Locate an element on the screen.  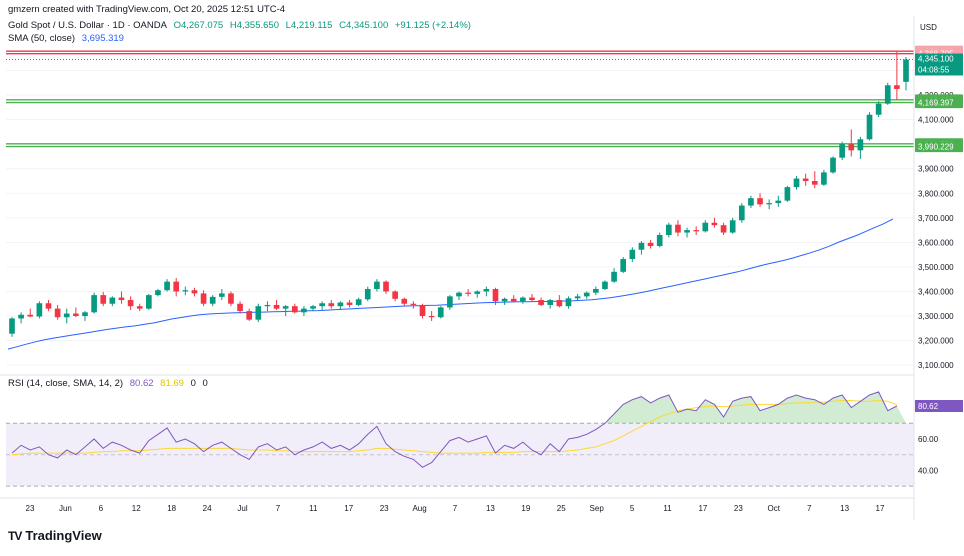
time-tick-label: 25 is located at coordinates (561, 508).